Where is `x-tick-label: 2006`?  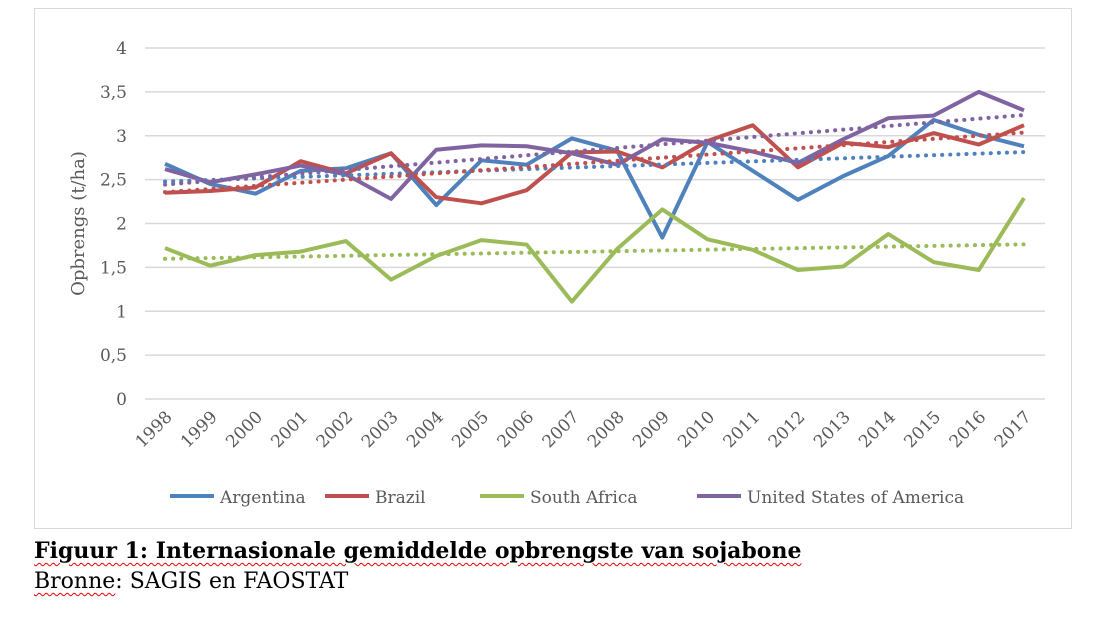 x-tick-label: 2006 is located at coordinates (515, 429).